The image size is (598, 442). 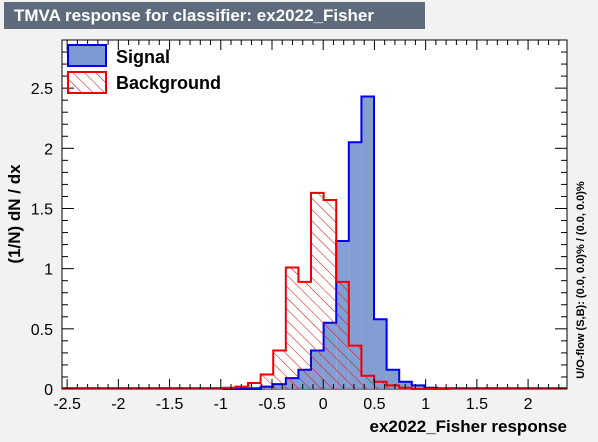 What do you see at coordinates (425, 404) in the screenshot?
I see `x-tick-label: 1` at bounding box center [425, 404].